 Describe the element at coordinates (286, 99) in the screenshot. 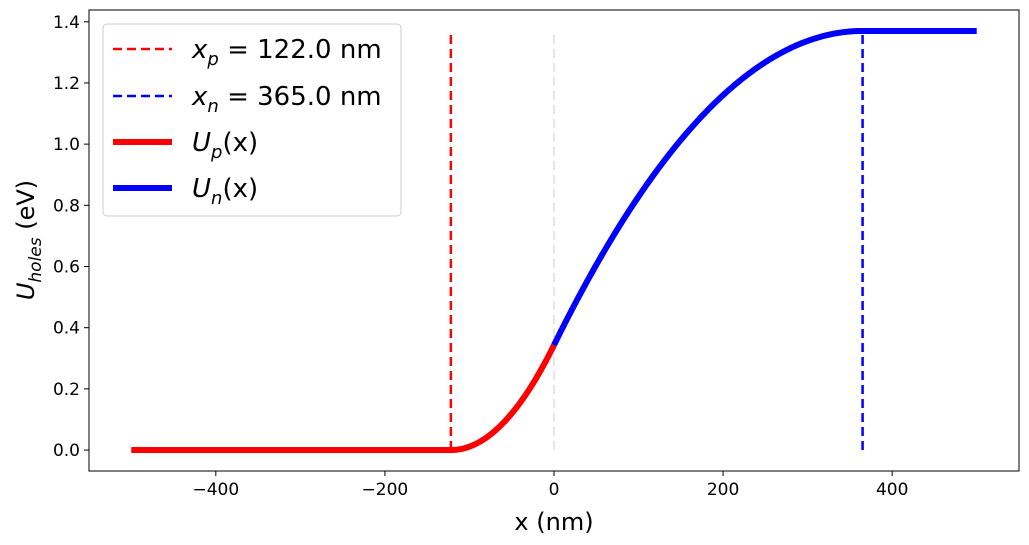

I see `legend-label-xn: xn = 365.0 nm` at that location.